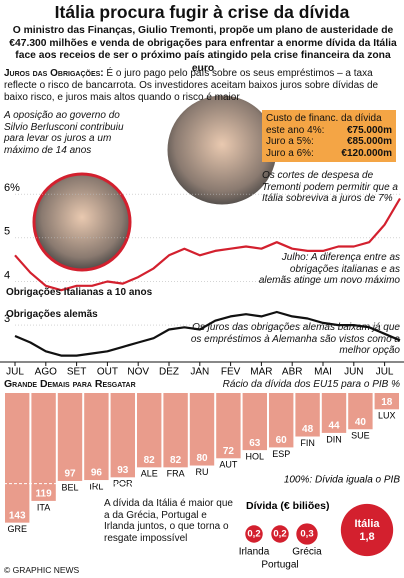 The height and width of the screenshot is (578, 404). I want to click on bar-category: GRE, so click(17, 529).